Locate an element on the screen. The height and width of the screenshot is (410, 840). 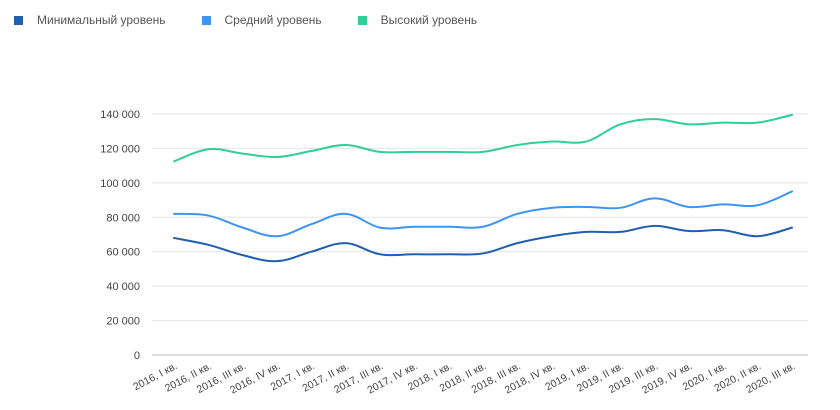
y-tick-label: 60 000 is located at coordinates (123, 253).